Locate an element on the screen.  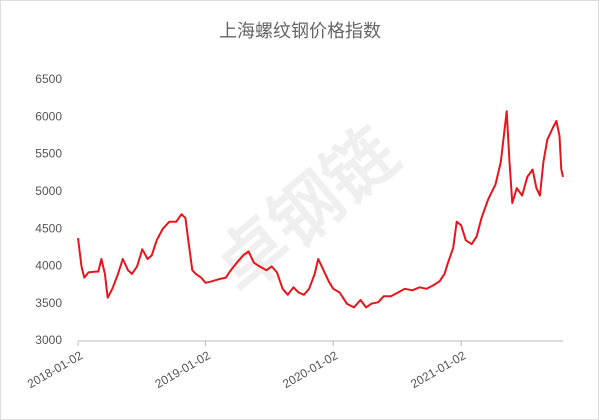
y-tick-label: 5500 is located at coordinates (48, 154).